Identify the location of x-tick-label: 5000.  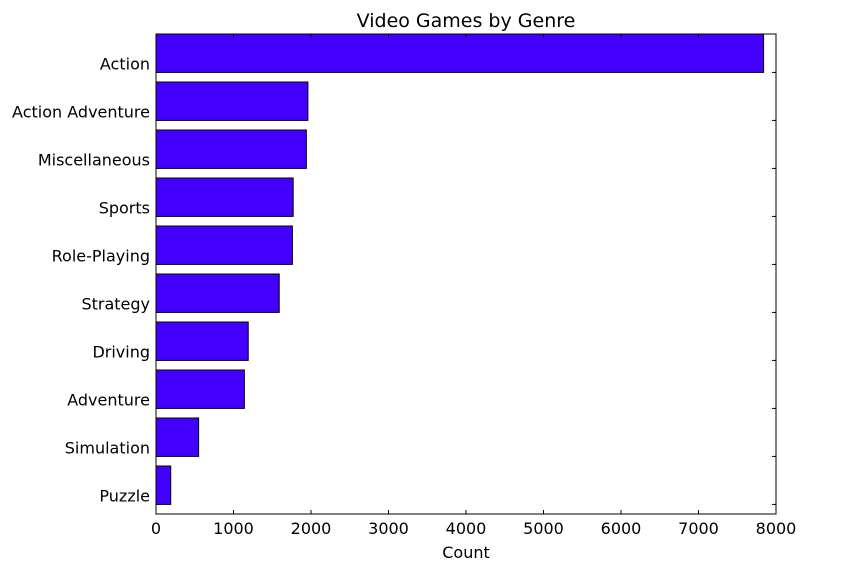
(543, 528).